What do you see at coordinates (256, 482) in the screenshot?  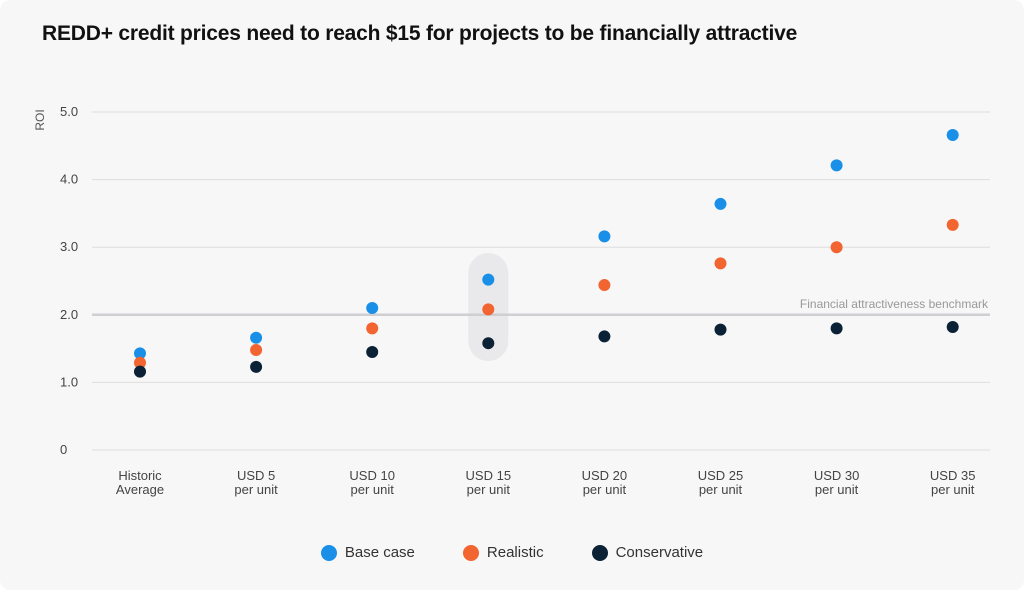 I see `x-tick-label: USD 5 per unit` at bounding box center [256, 482].